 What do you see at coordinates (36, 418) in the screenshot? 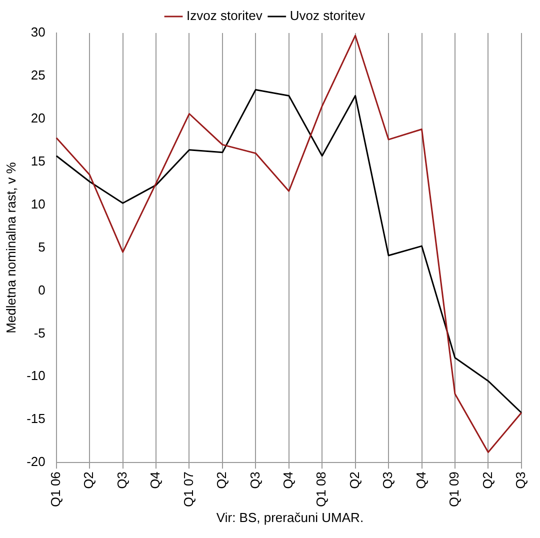
I see `y-tick-label: -15` at bounding box center [36, 418].